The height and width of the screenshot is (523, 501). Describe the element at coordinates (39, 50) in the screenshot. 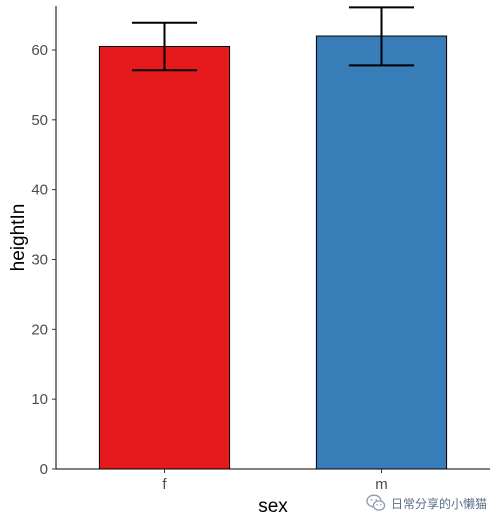

I see `y-tick-label-60: 60` at that location.